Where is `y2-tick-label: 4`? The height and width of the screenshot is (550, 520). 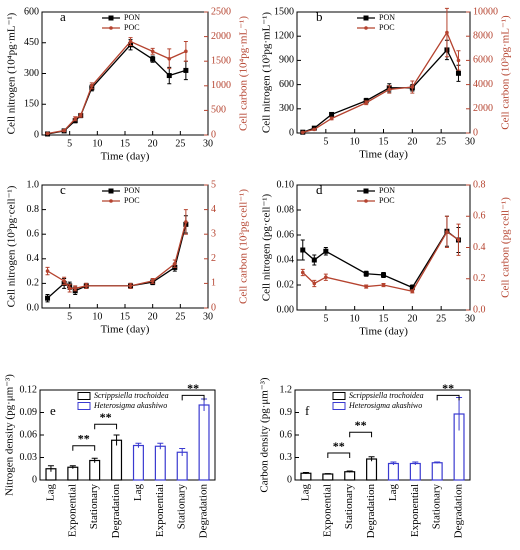
y2-tick-label: 4 is located at coordinates (213, 209).